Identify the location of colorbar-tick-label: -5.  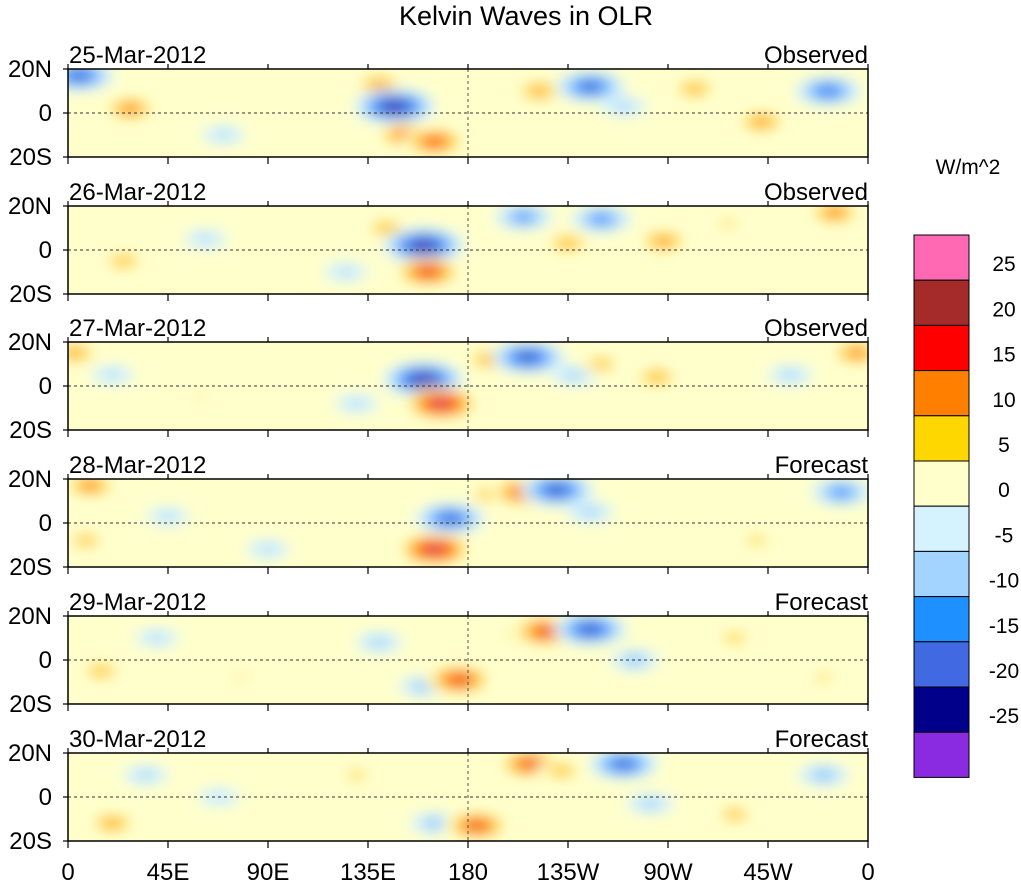
(1004, 535).